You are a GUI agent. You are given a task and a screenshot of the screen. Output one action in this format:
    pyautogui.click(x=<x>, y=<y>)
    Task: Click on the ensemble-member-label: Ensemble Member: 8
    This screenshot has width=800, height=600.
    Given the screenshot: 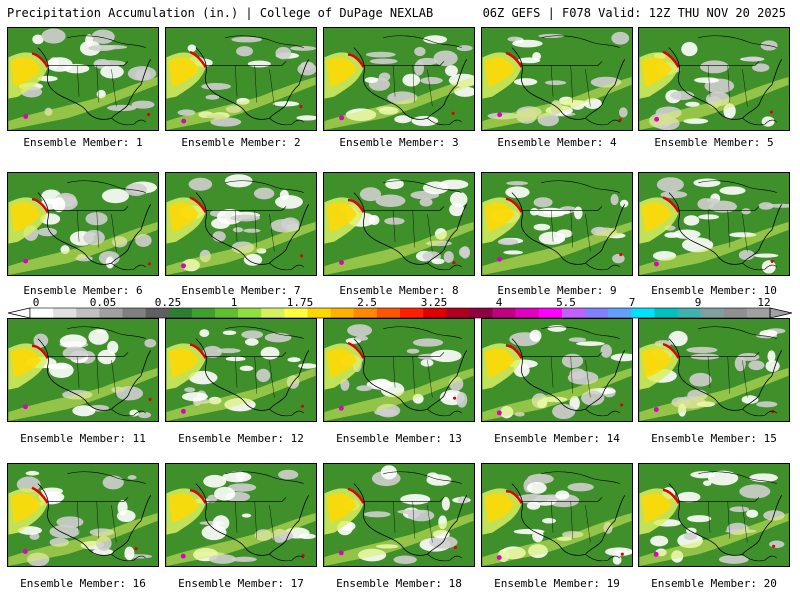 What is the action you would take?
    pyautogui.click(x=399, y=290)
    